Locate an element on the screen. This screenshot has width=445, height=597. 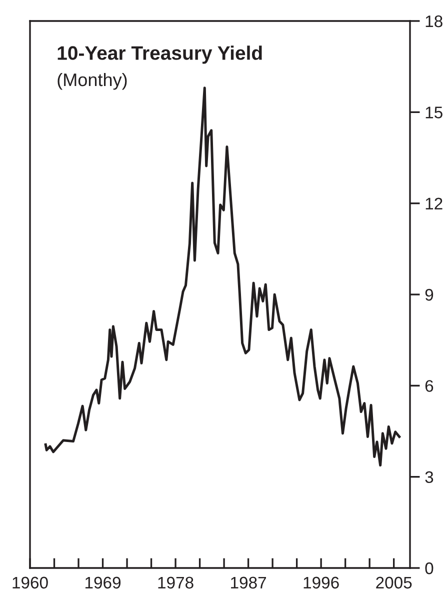
x-tick-label: 1987 is located at coordinates (248, 582).